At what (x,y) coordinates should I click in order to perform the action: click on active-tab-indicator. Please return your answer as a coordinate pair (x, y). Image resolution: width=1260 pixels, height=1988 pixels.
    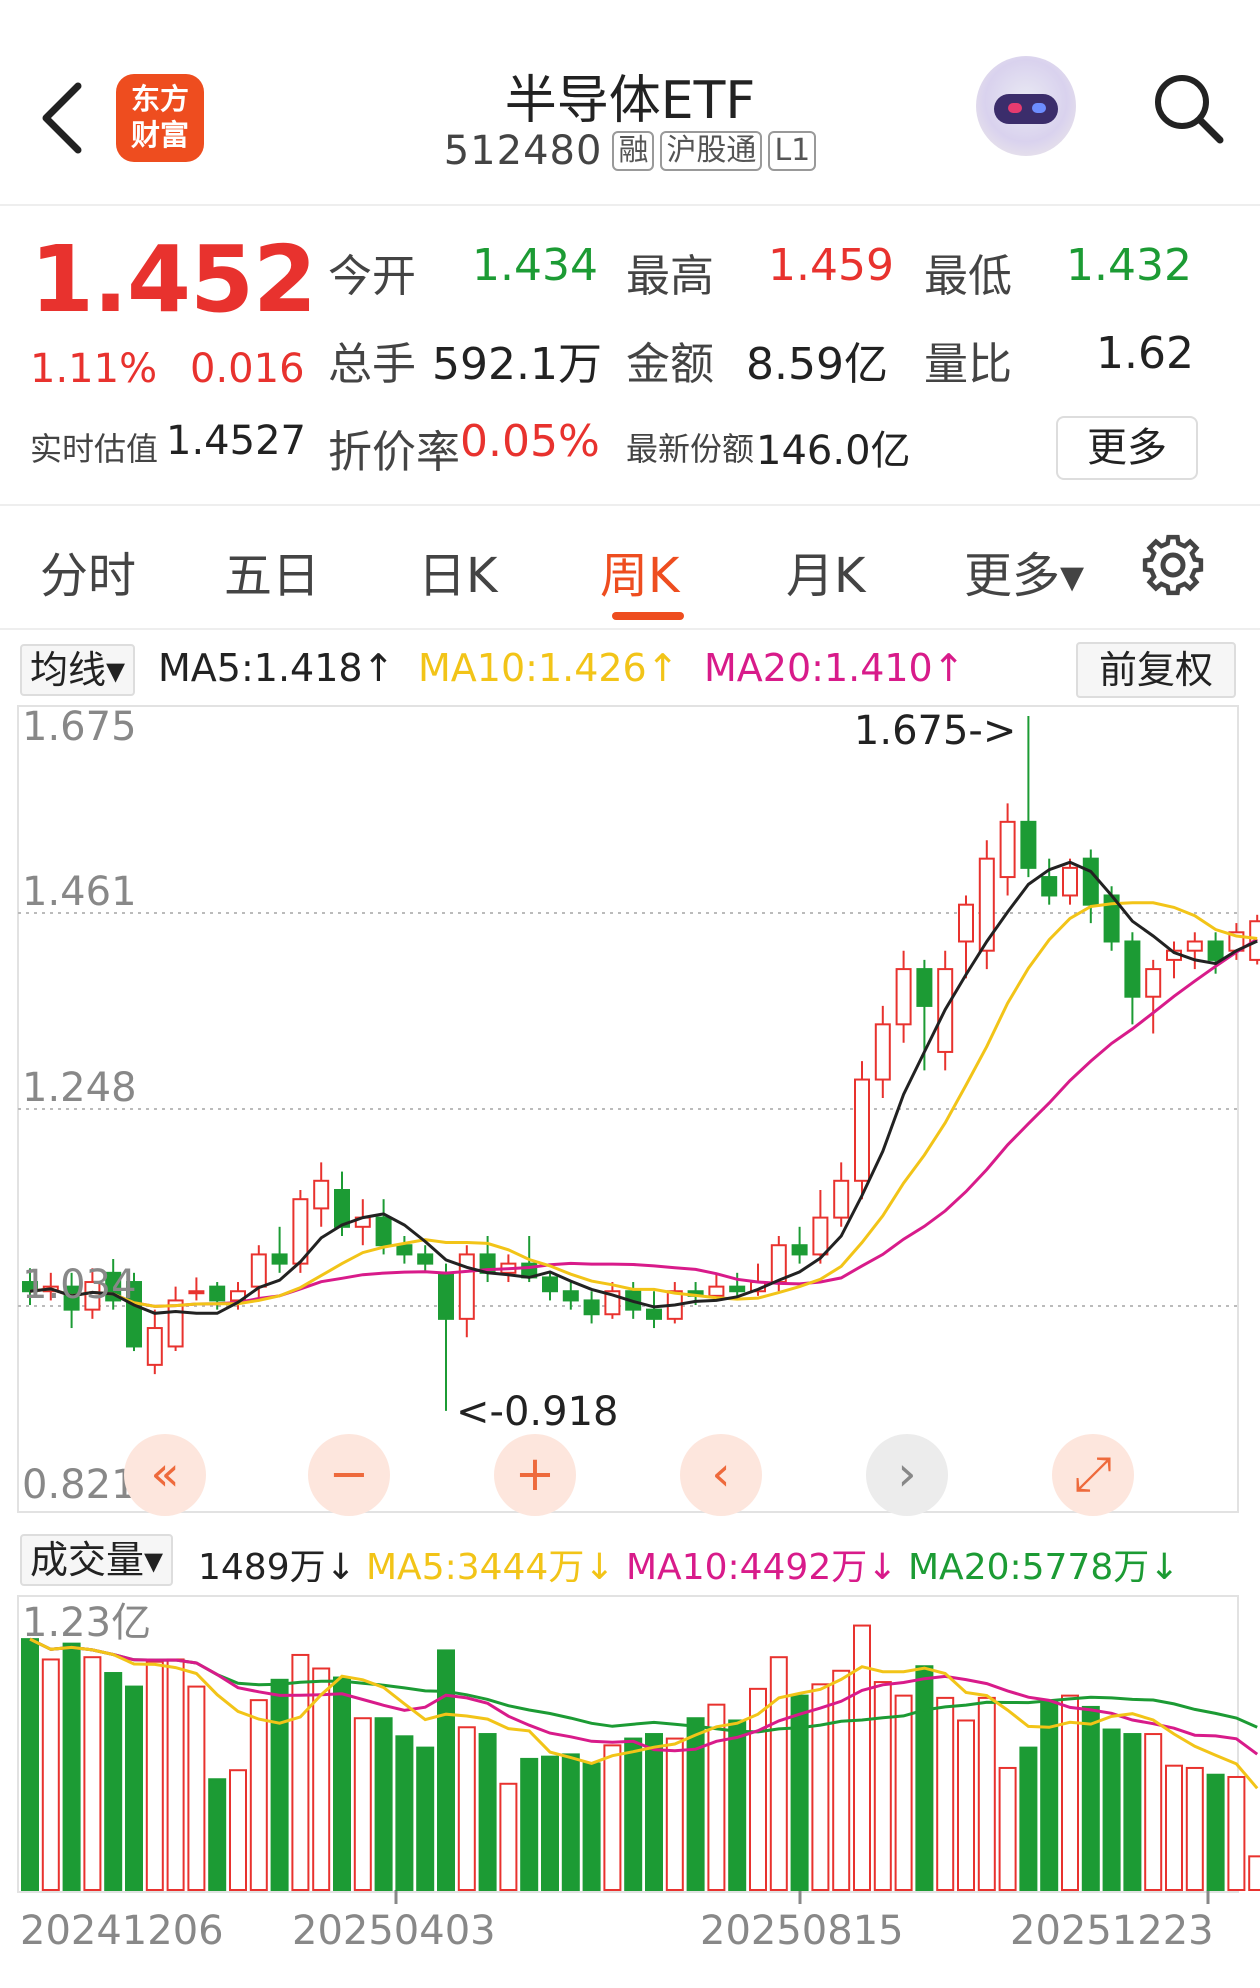
    Looking at the image, I should click on (648, 616).